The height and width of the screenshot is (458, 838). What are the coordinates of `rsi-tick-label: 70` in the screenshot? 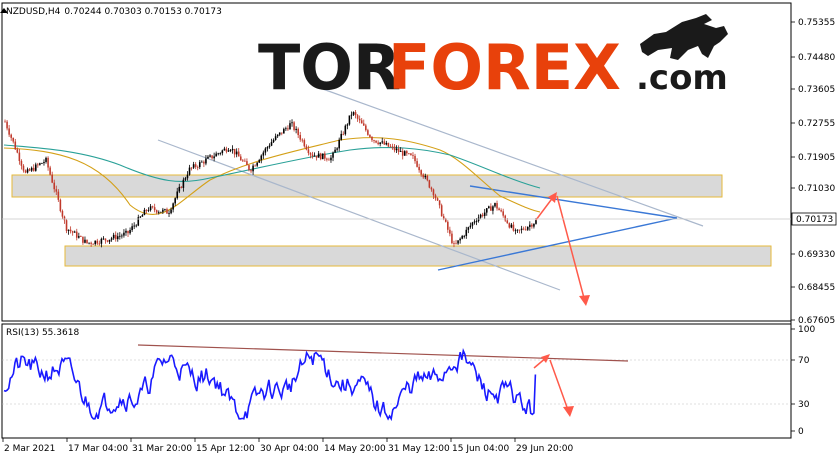 It's located at (804, 361).